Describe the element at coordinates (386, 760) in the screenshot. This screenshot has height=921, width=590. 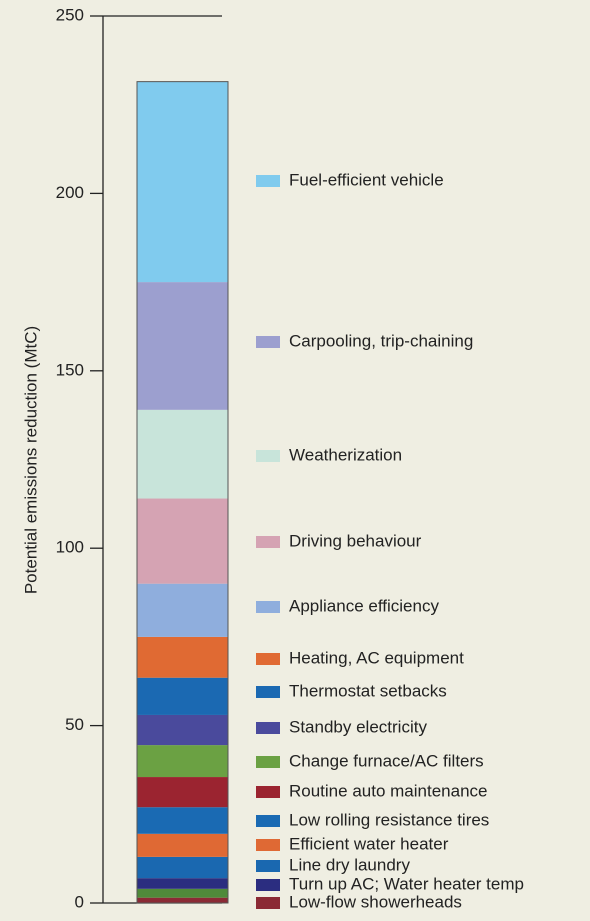
I see `legend-label: Change furnace/AC filters` at that location.